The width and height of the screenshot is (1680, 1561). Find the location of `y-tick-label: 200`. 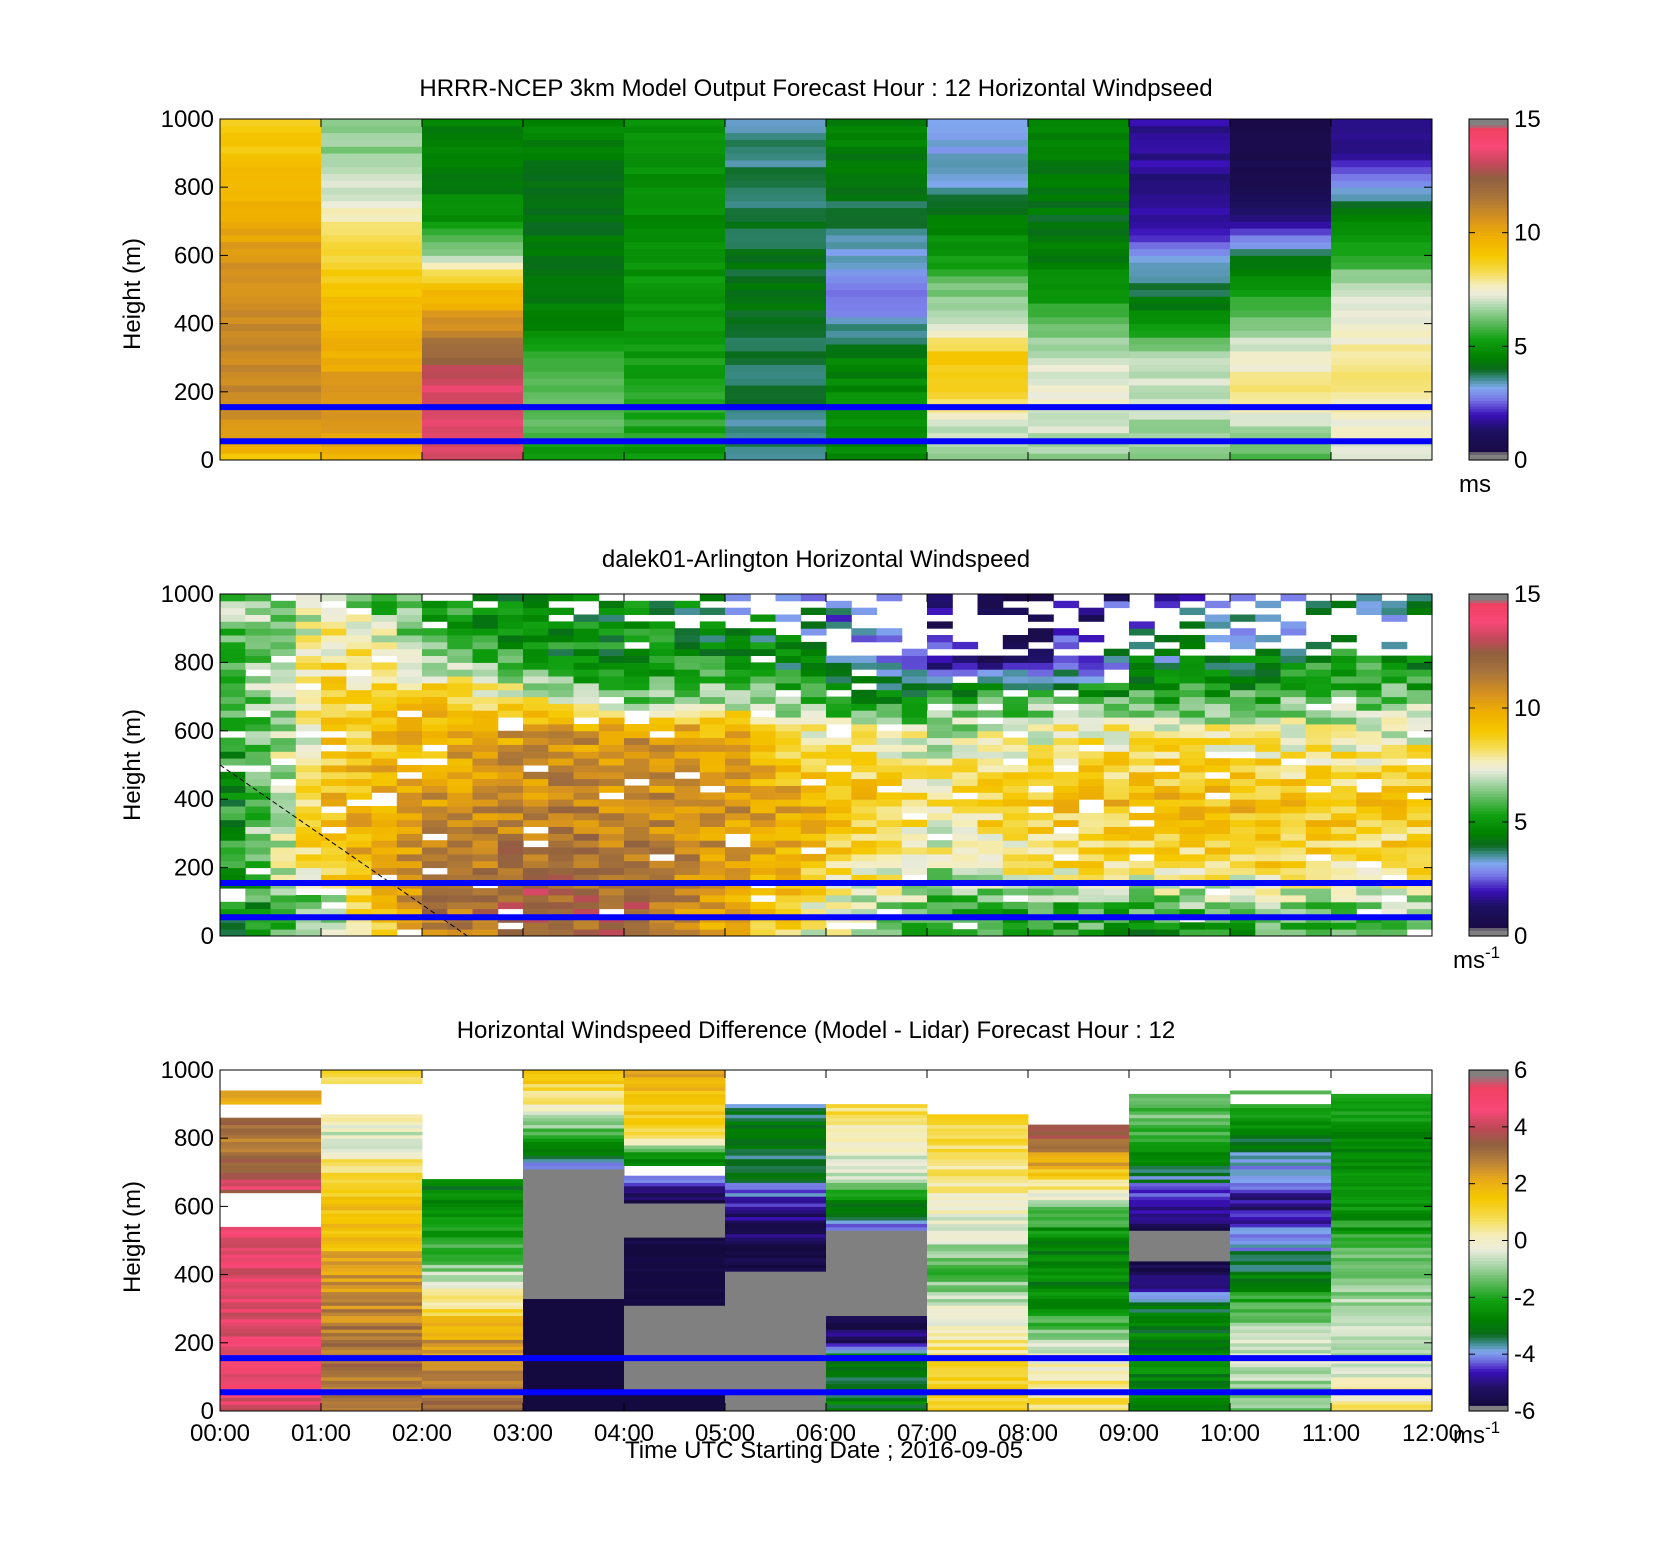

y-tick-label: 200 is located at coordinates (194, 1343).